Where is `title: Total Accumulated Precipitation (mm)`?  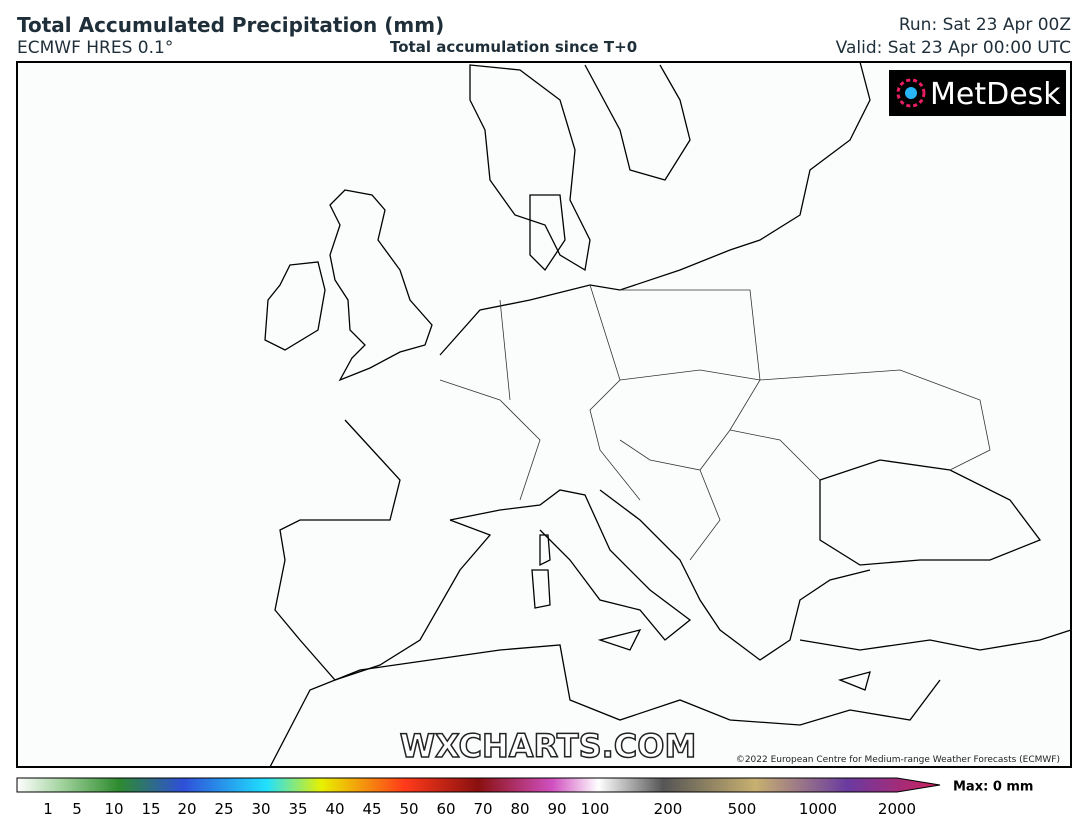 title: Total Accumulated Precipitation (mm) is located at coordinates (231, 25).